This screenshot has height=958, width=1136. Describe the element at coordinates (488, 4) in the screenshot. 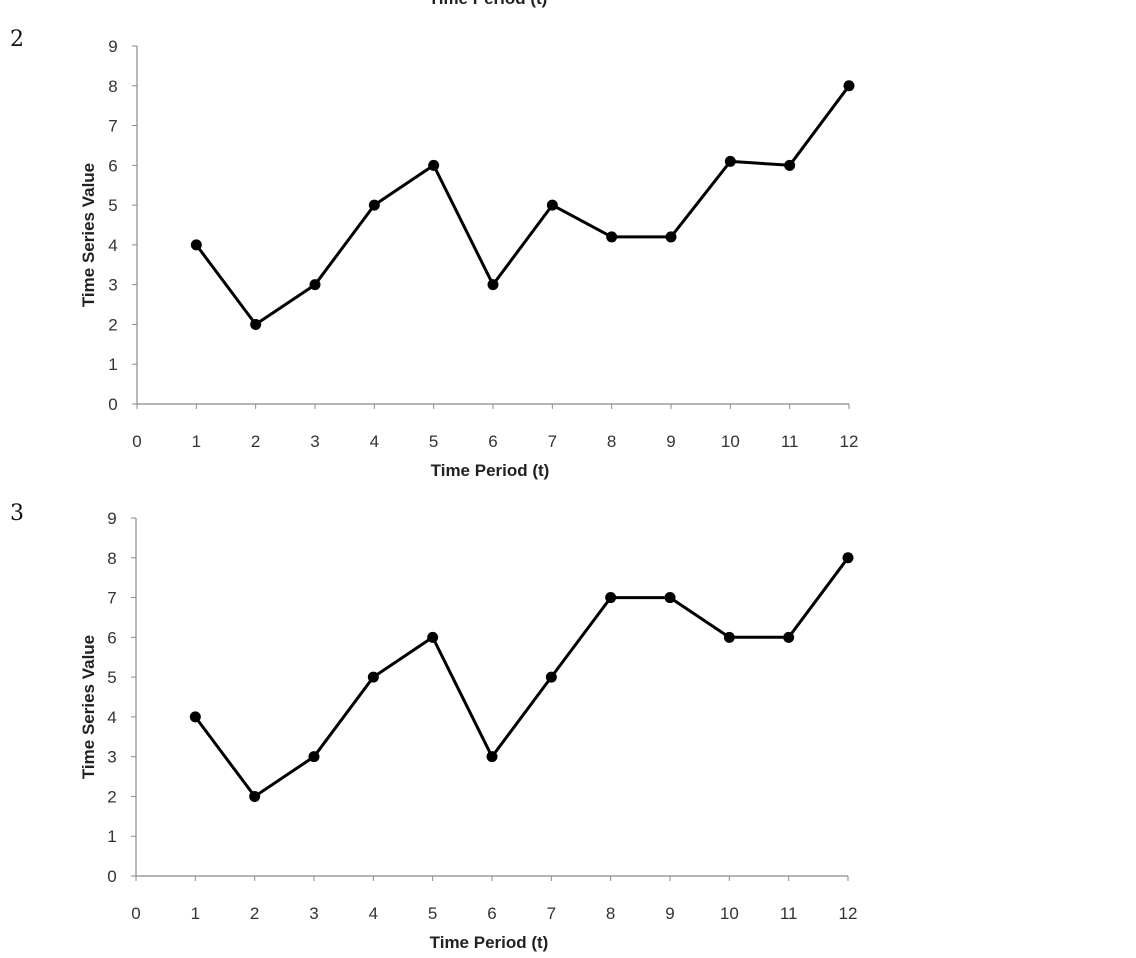

I see `cut-off-axis-title: Time Period (t)` at that location.